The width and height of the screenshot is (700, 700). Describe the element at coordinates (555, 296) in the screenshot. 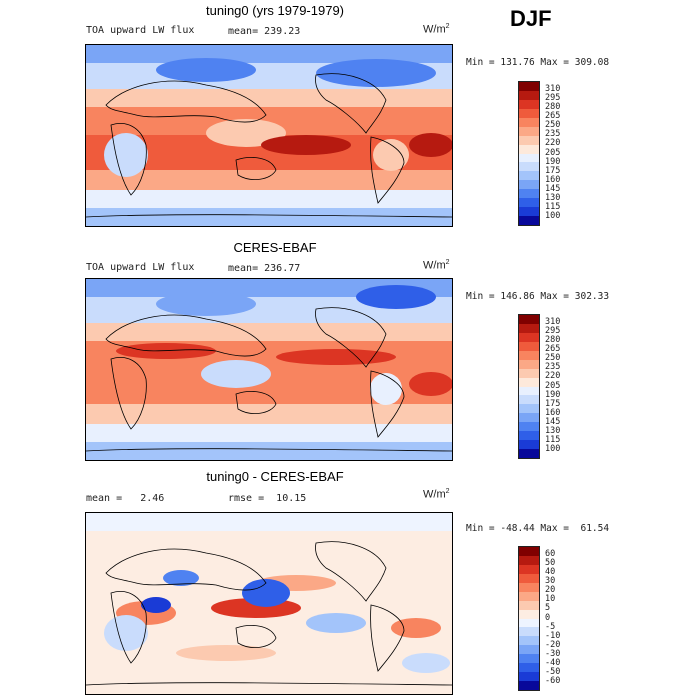

I see `panel-2-max-label: Max =` at that location.